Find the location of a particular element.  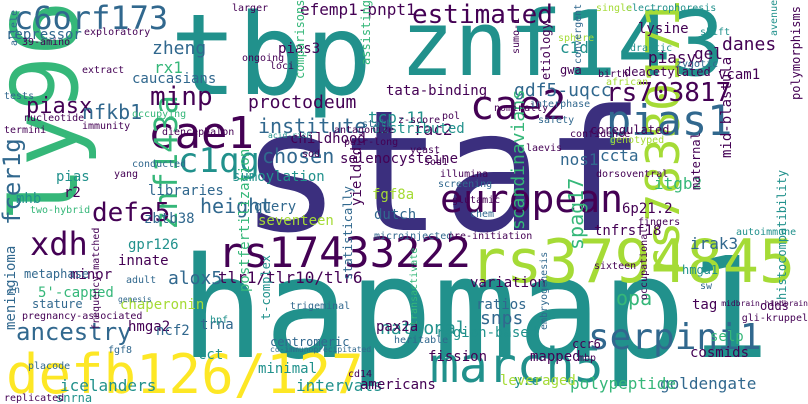

cloud-word-repressor: repressor is located at coordinates (44, 35).